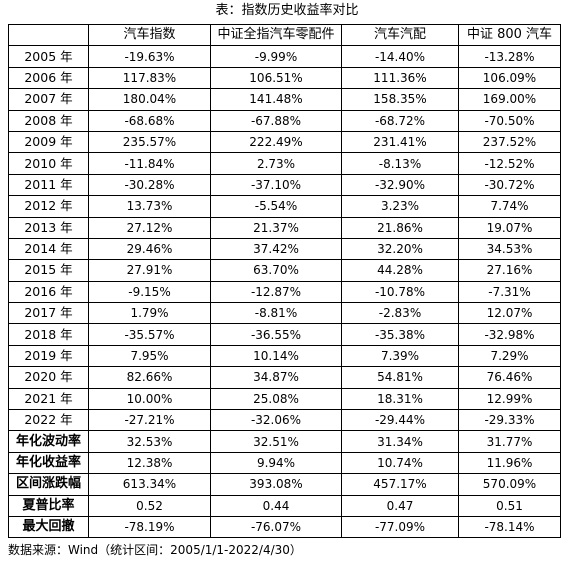 This screenshot has width=574, height=562. I want to click on table-cell: 393.08%, so click(276, 484).